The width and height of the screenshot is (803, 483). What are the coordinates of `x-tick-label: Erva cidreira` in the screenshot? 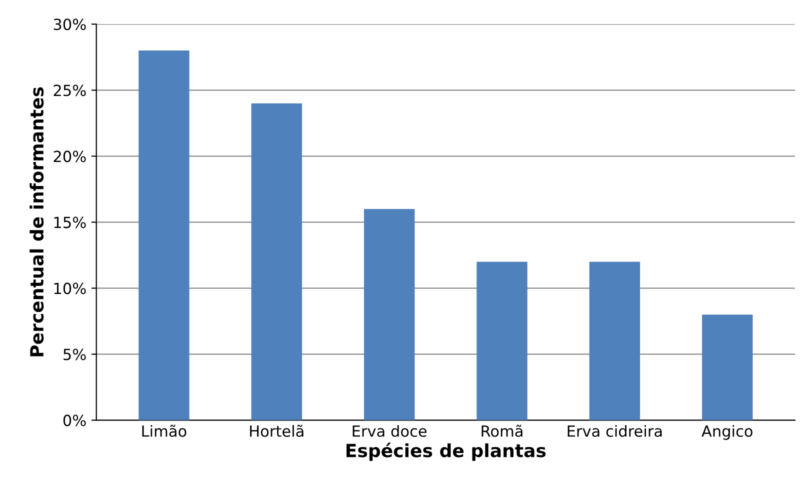 It's located at (615, 431).